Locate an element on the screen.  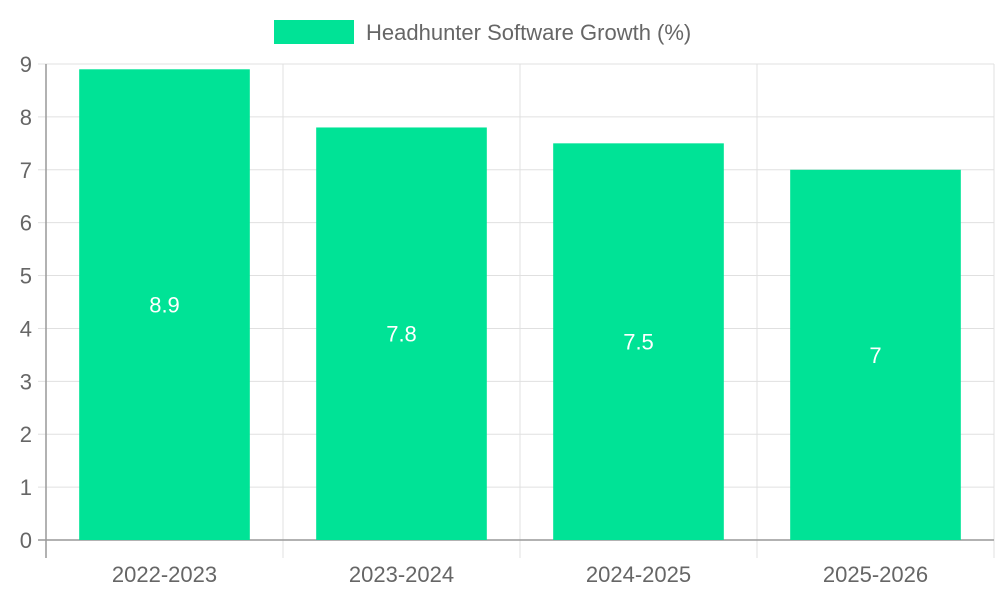
data-labels: 8.9 7.8 7.5 7 is located at coordinates (515, 330).